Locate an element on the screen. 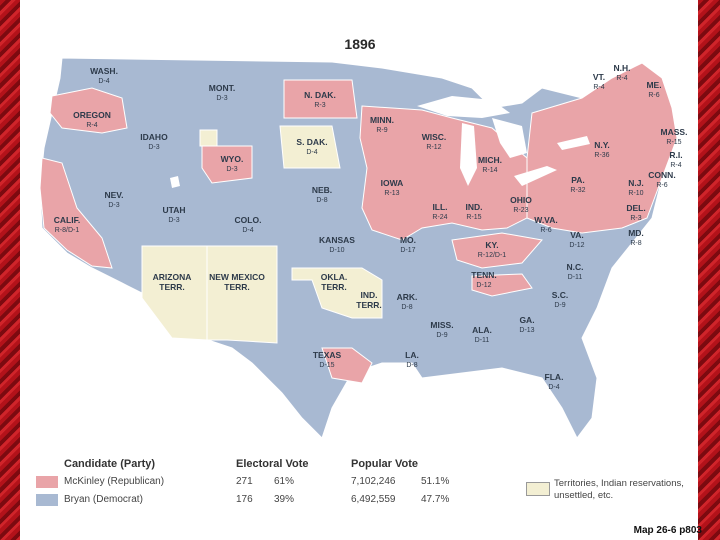  lake-erie is located at coordinates (535, 176).